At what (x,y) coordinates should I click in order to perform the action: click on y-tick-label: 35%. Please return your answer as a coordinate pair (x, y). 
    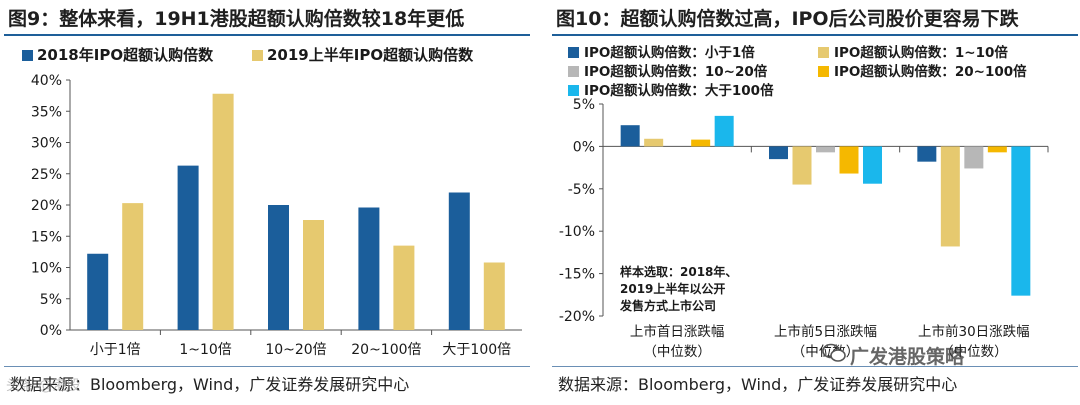
    Looking at the image, I should click on (46, 112).